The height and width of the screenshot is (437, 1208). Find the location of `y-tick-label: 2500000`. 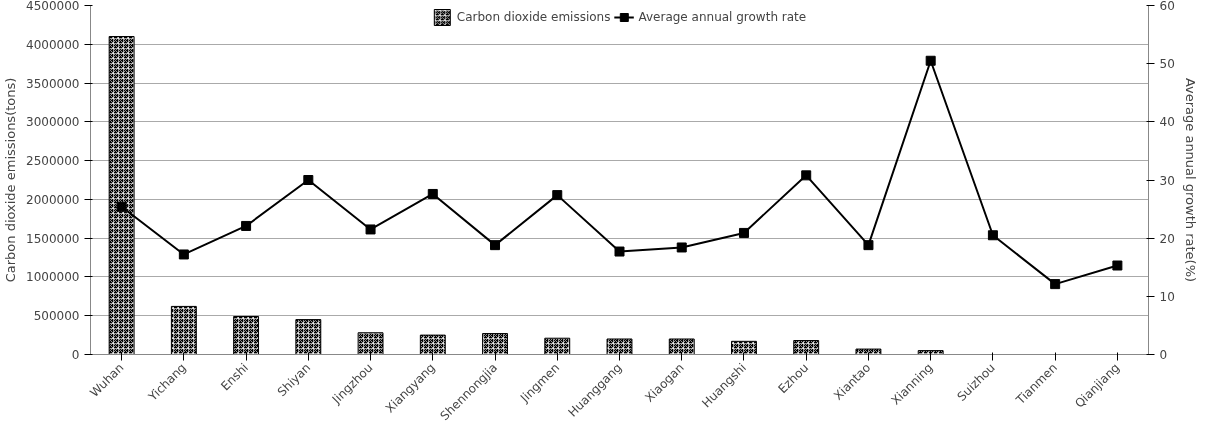

y-tick-label: 2500000 is located at coordinates (53, 161).